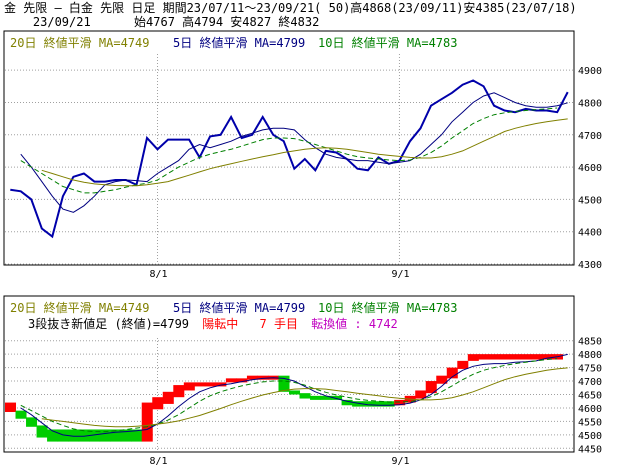 The width and height of the screenshot is (624, 475). I want to click on break-status-line: 3段抜き新値足 (終値)=4799 陽転中 7 手目 転換値 : 4742, so click(213, 323).